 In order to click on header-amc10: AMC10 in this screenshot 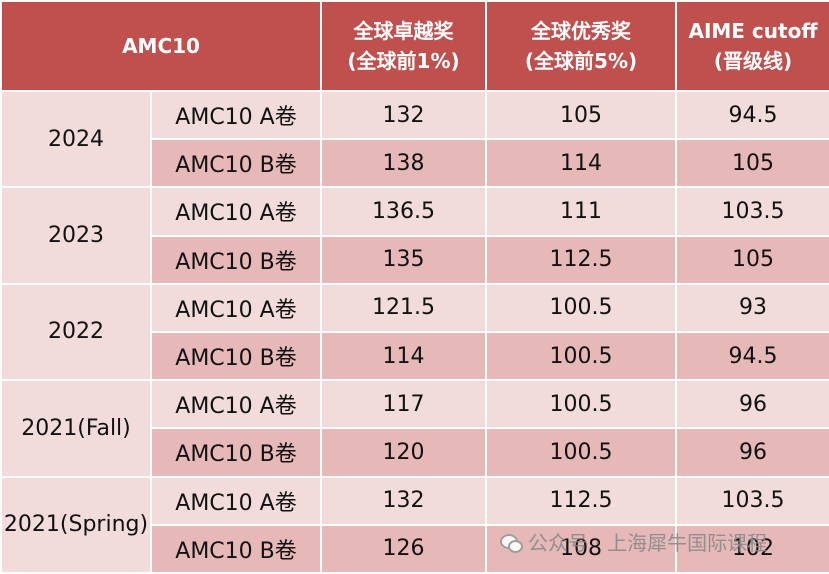, I will do `click(161, 46)`.